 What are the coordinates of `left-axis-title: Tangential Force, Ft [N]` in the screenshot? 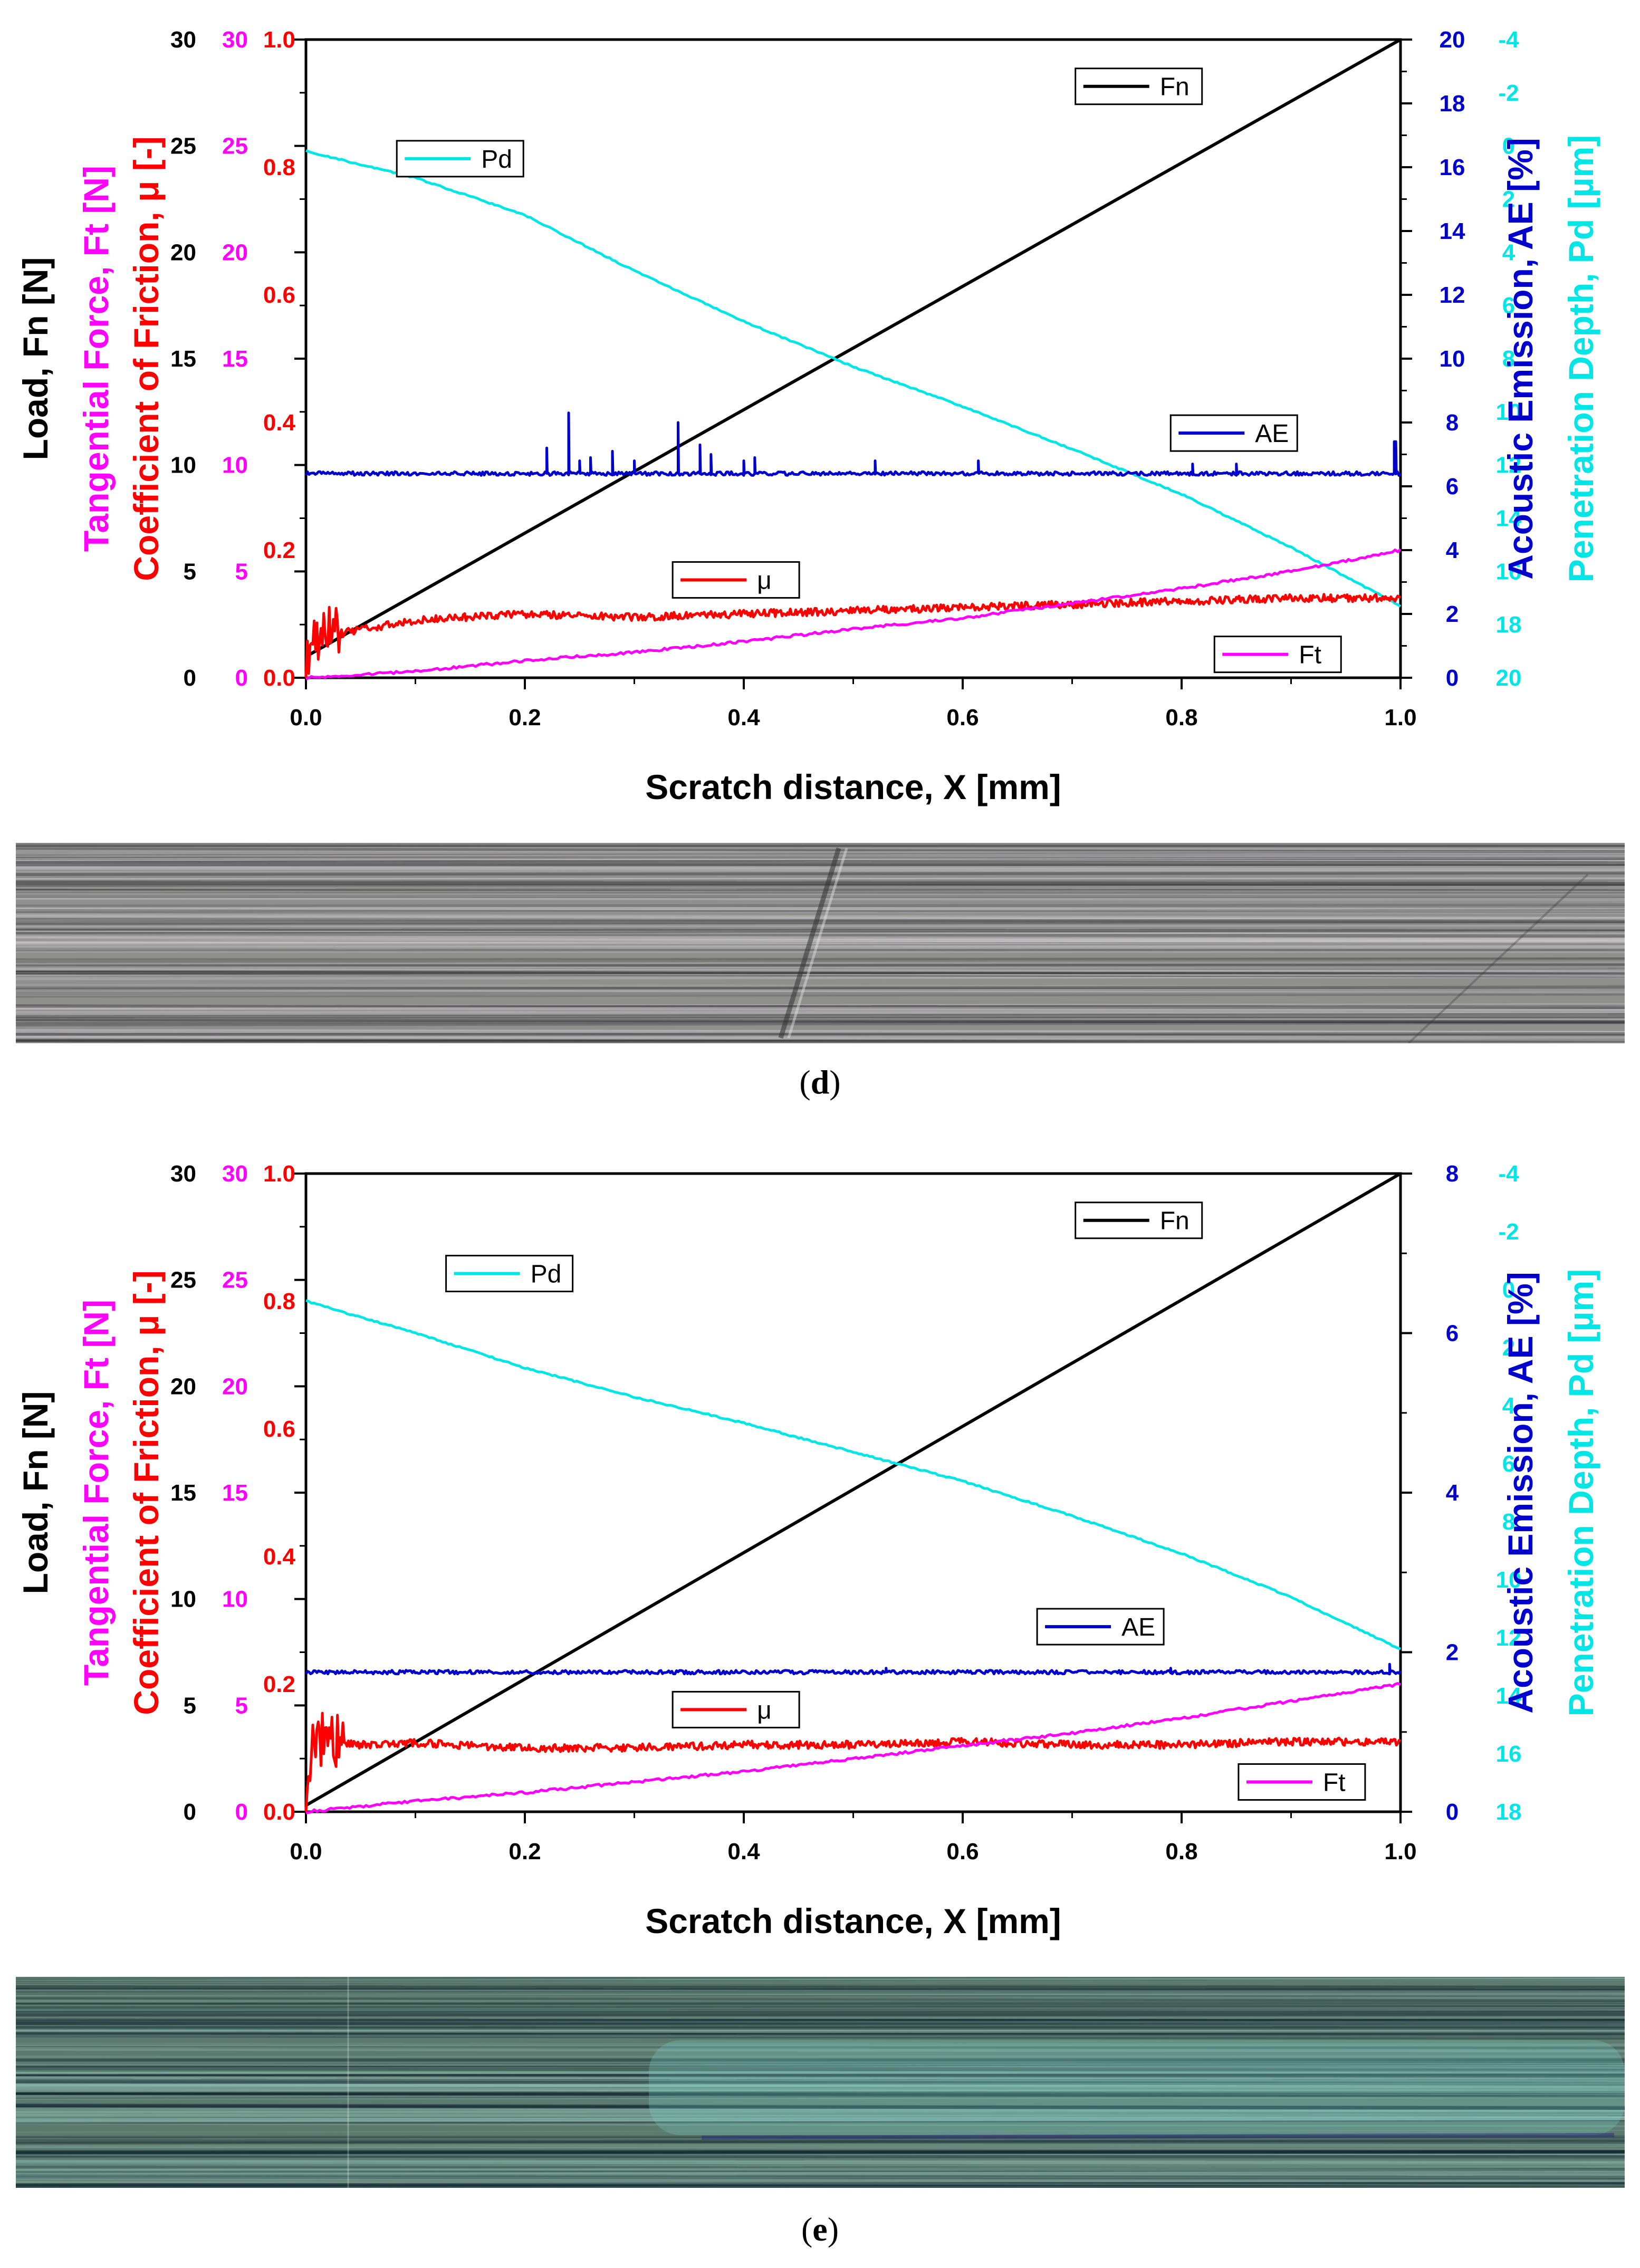 It's located at (96, 1493).